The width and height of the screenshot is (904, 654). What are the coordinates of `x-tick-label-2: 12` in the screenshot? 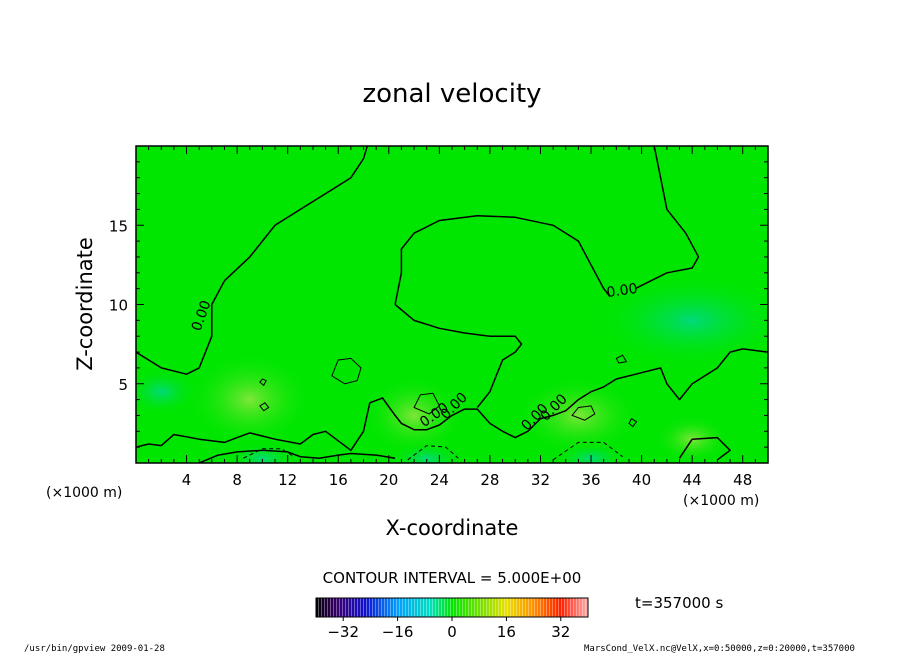 It's located at (287, 480).